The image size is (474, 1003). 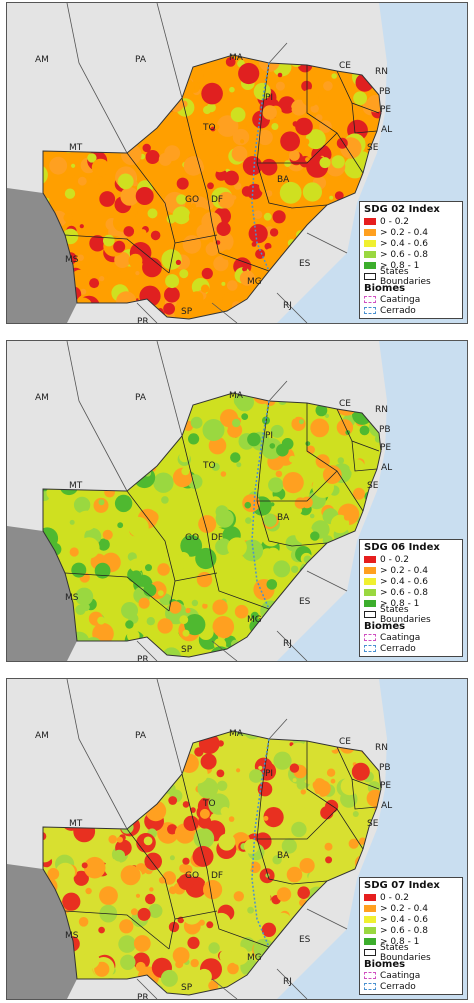 I want to click on state-label-ce: CE, so click(x=345, y=404).